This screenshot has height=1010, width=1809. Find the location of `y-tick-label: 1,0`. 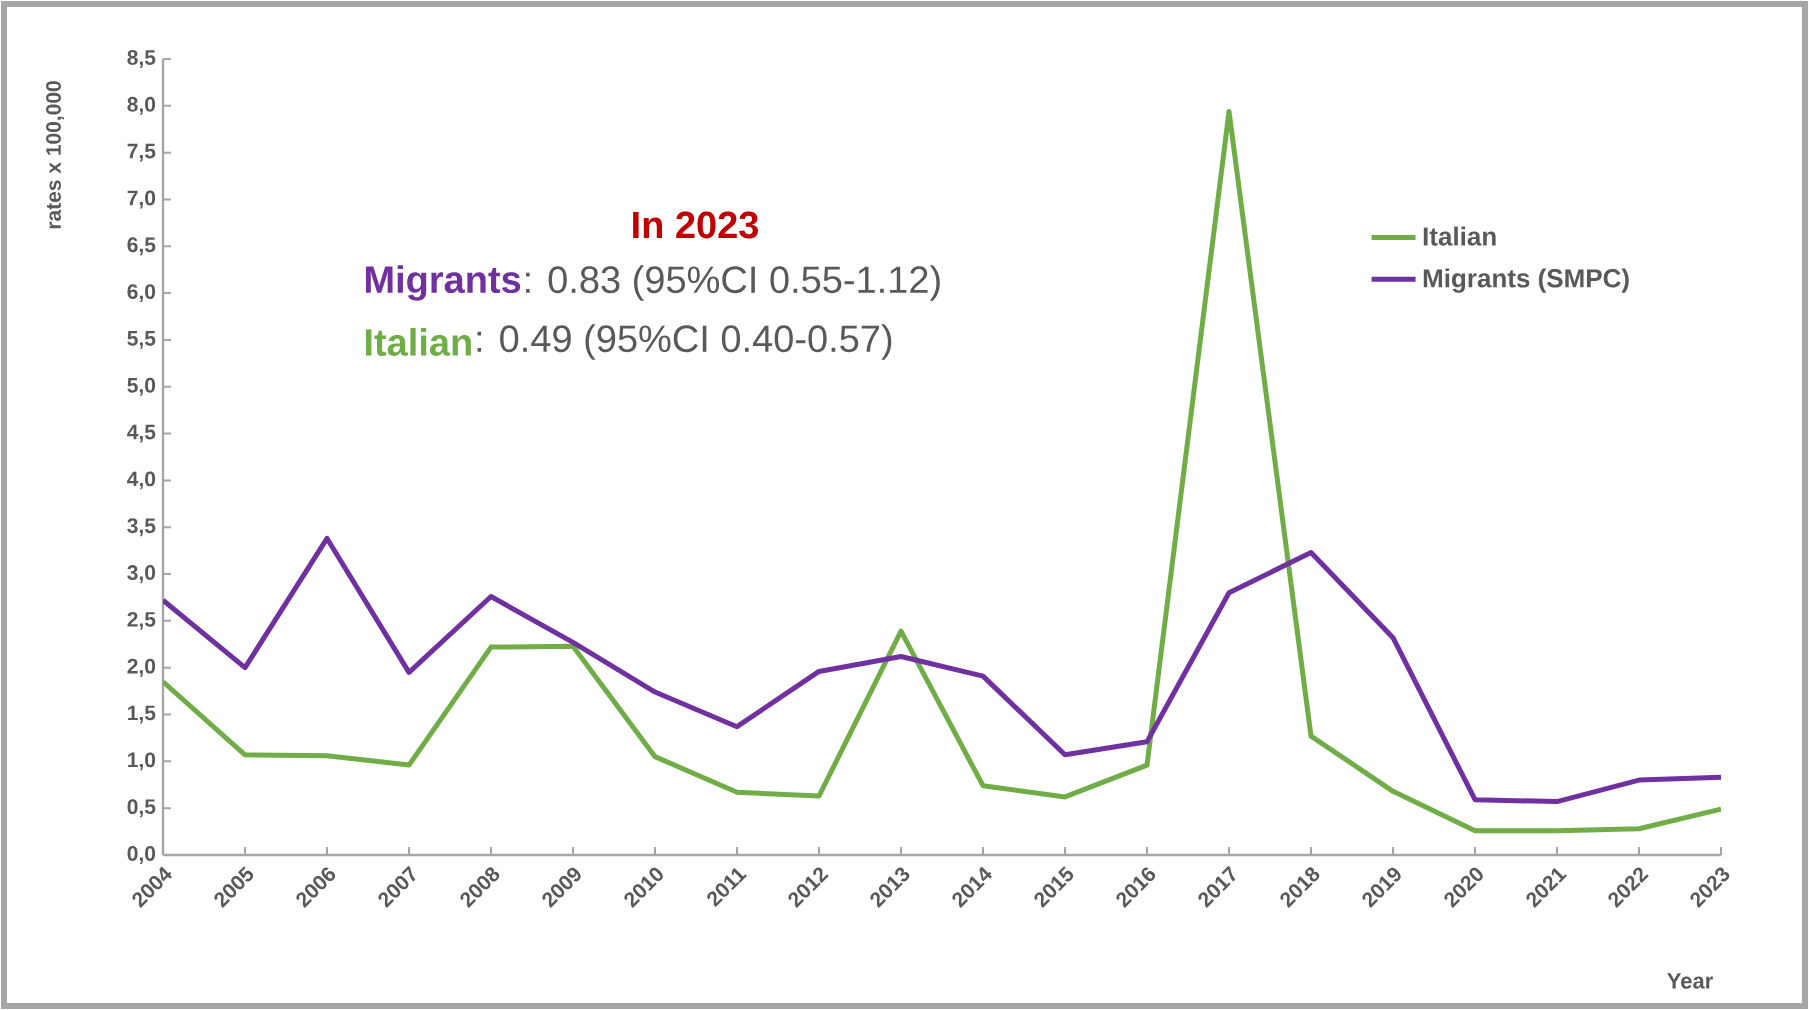

y-tick-label: 1,0 is located at coordinates (142, 761).